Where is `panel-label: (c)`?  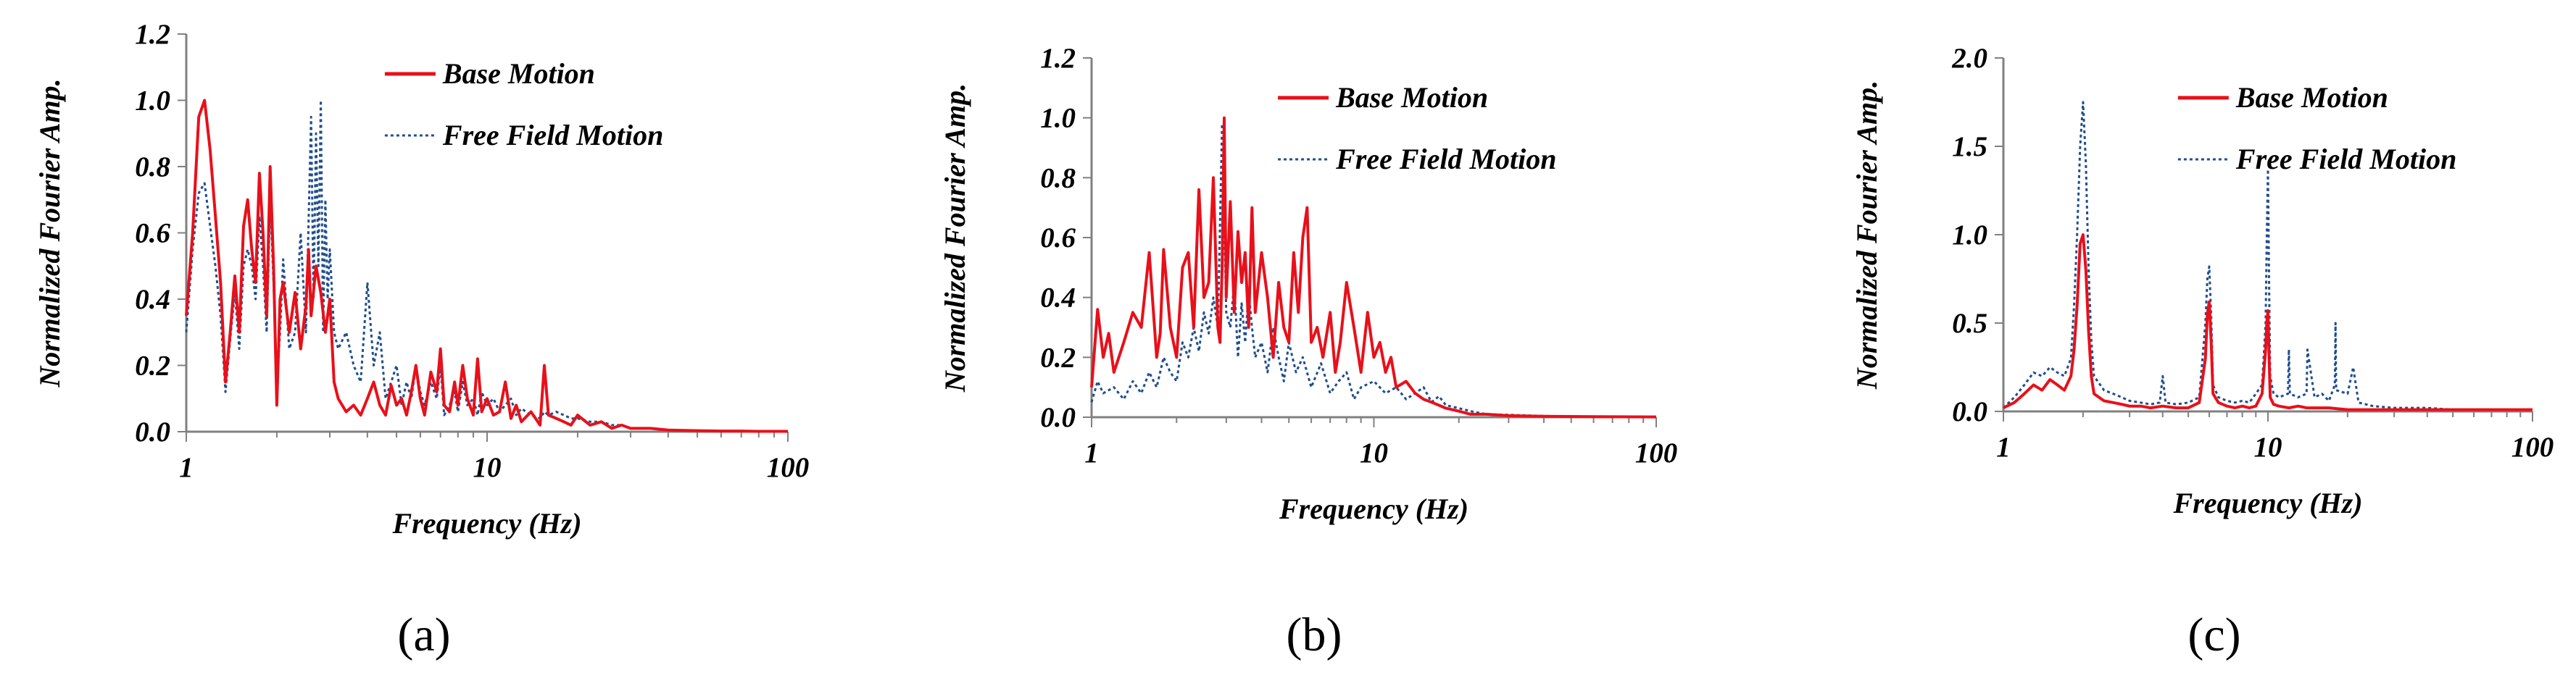
panel-label: (c) is located at coordinates (2213, 634).